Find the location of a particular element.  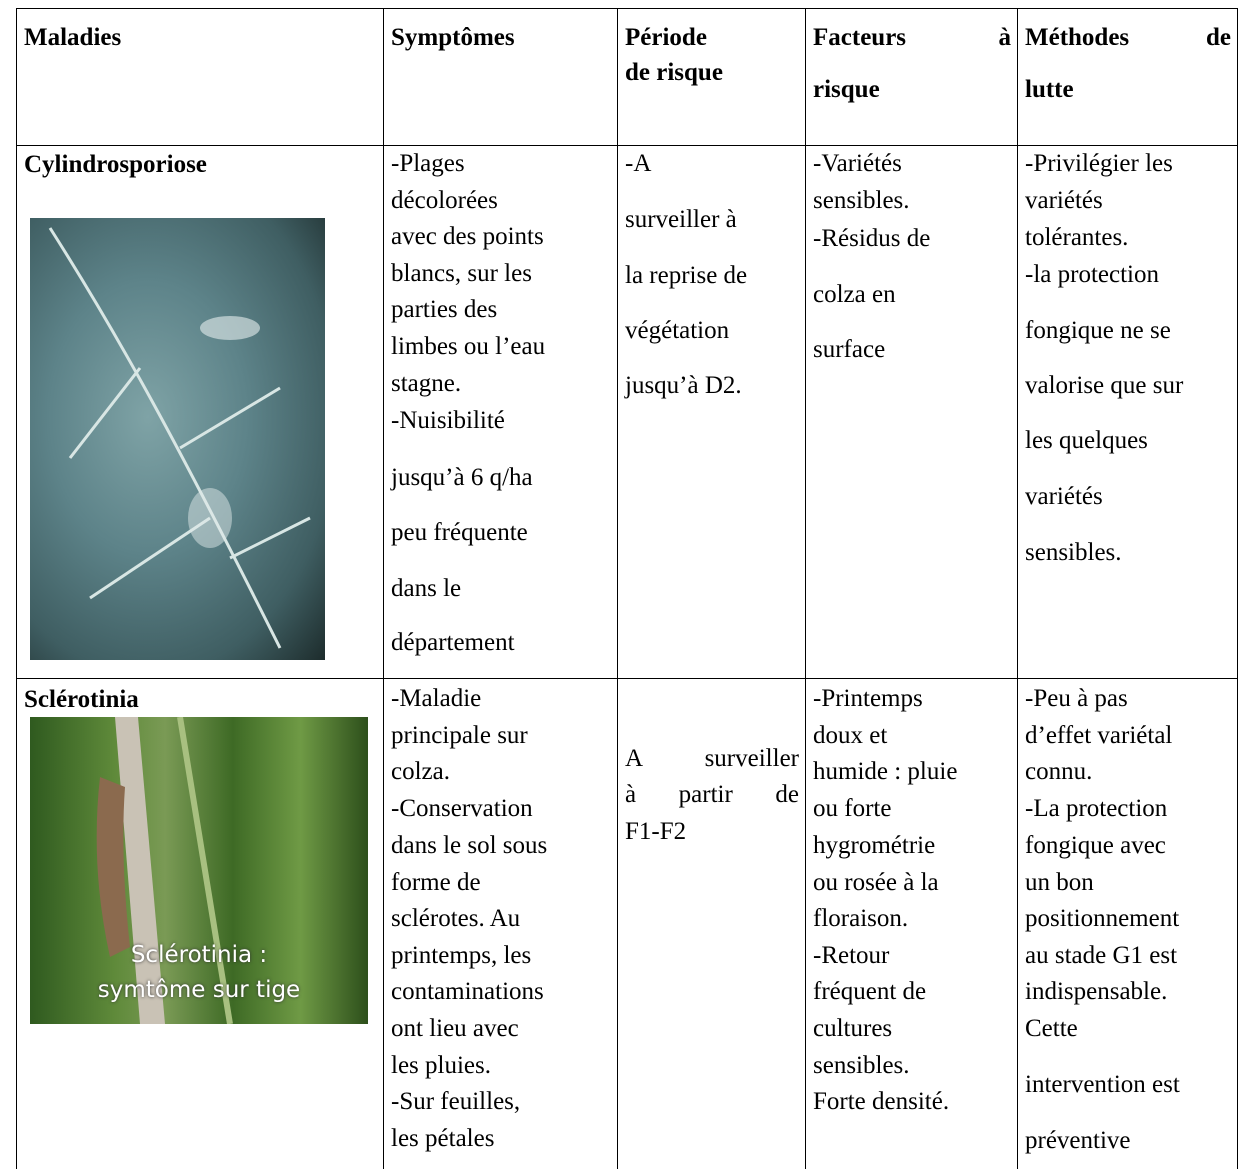

cell-text: stagne. is located at coordinates (426, 383).